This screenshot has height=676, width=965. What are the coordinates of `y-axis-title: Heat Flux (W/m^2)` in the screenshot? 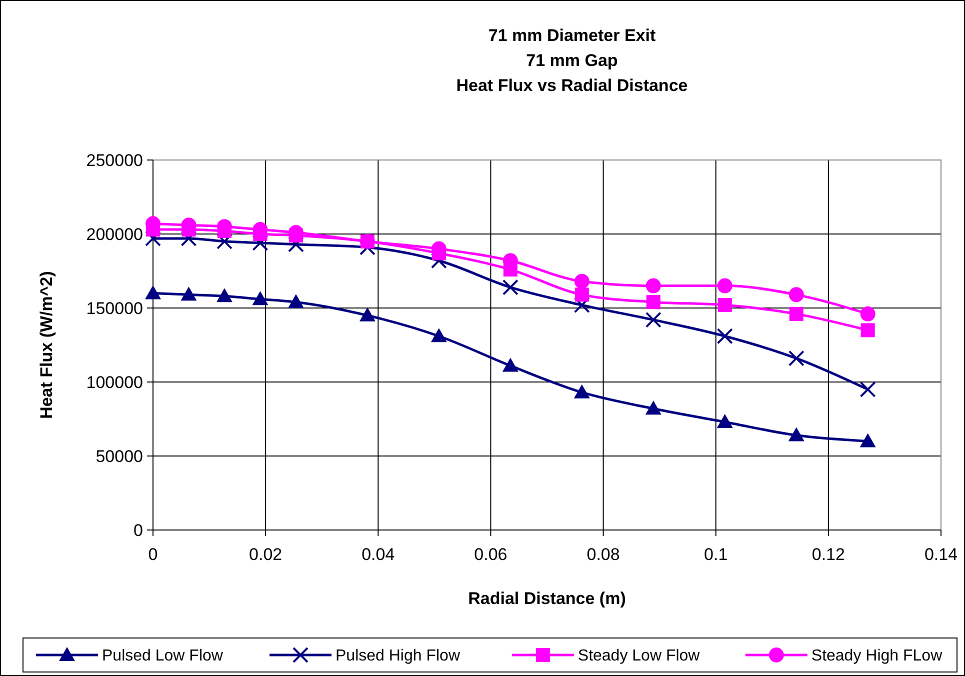 It's located at (46, 345).